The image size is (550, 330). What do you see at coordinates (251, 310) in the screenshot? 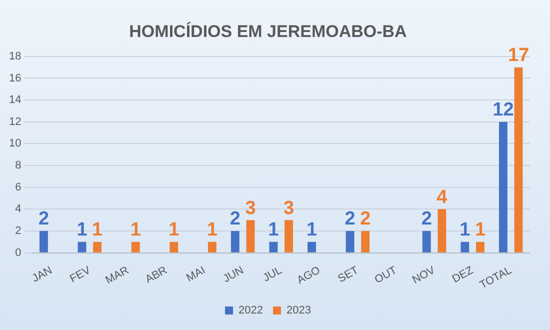
I see `legend-label: 2022` at bounding box center [251, 310].